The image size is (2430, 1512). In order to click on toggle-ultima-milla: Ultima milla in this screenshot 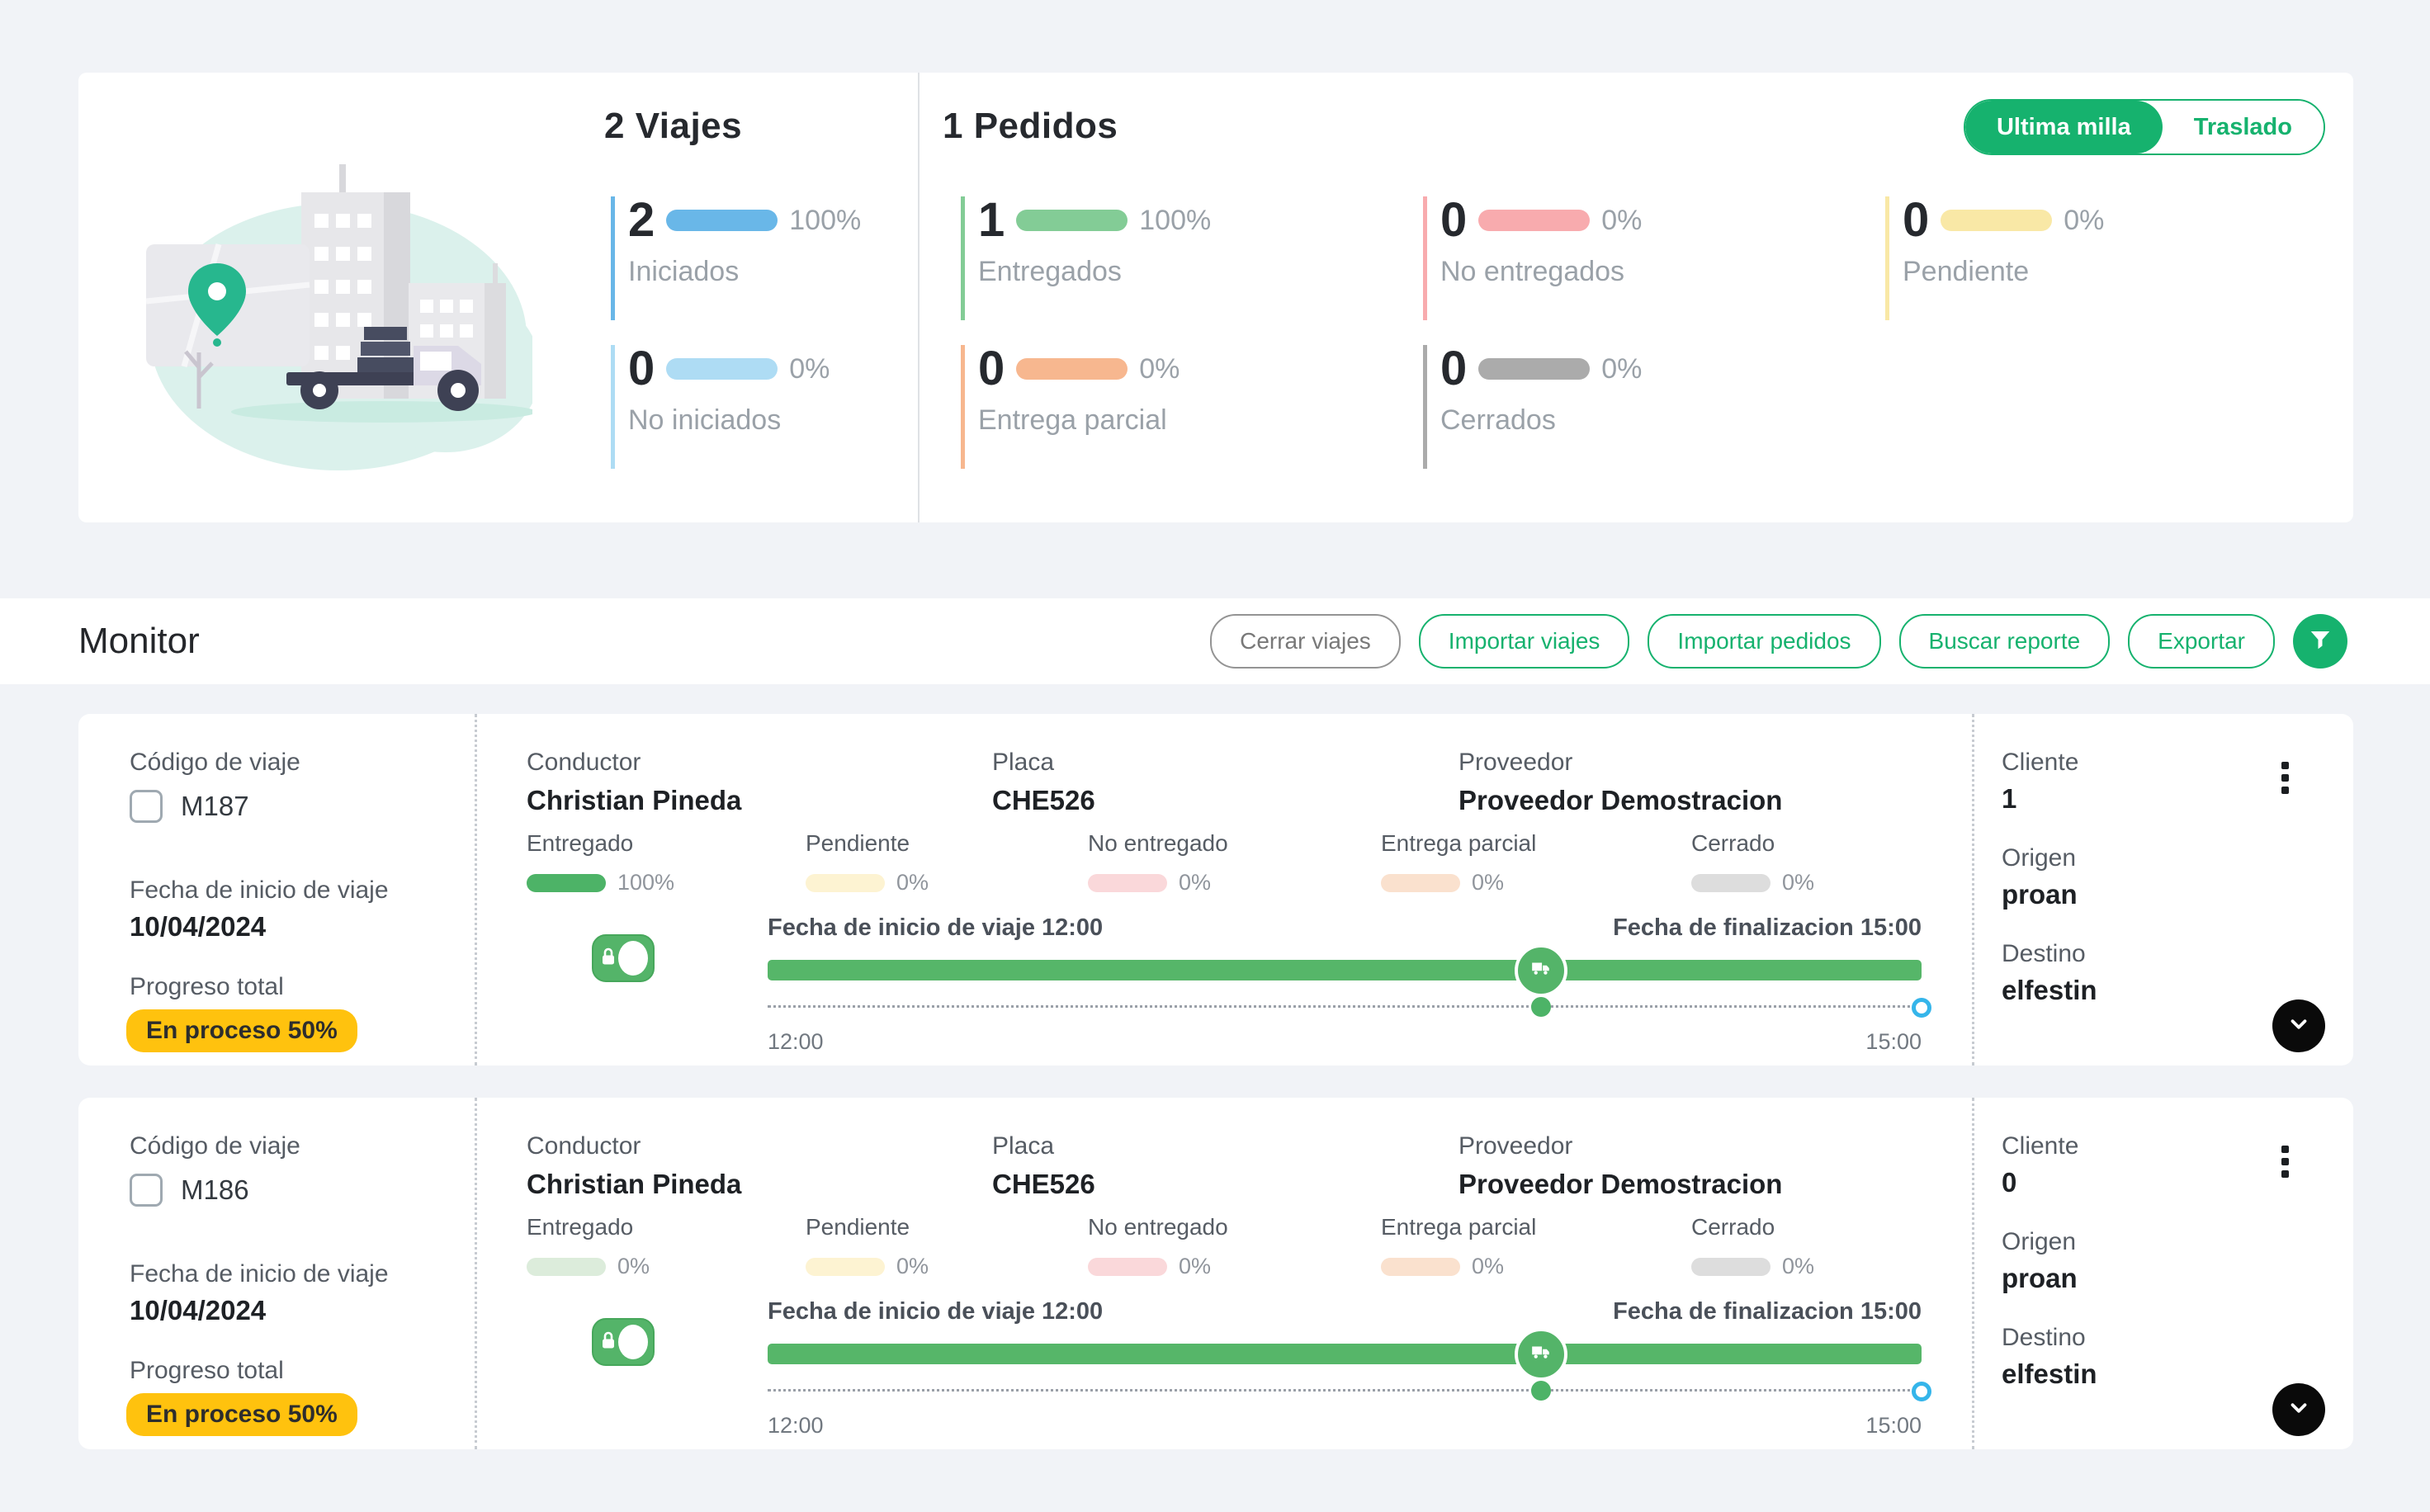, I will do `click(2063, 128)`.